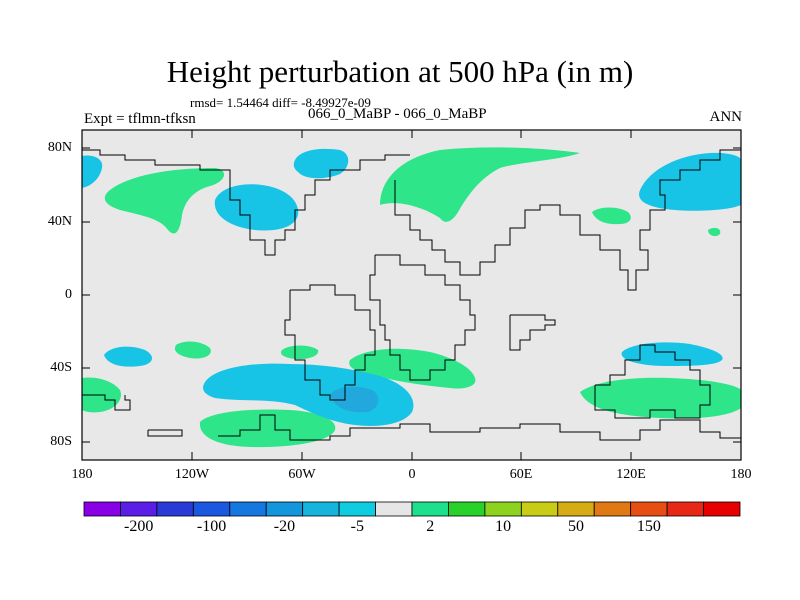  Describe the element at coordinates (400, 71) in the screenshot. I see `chart-title: Height perturbation at 500 hPa (in m)` at that location.